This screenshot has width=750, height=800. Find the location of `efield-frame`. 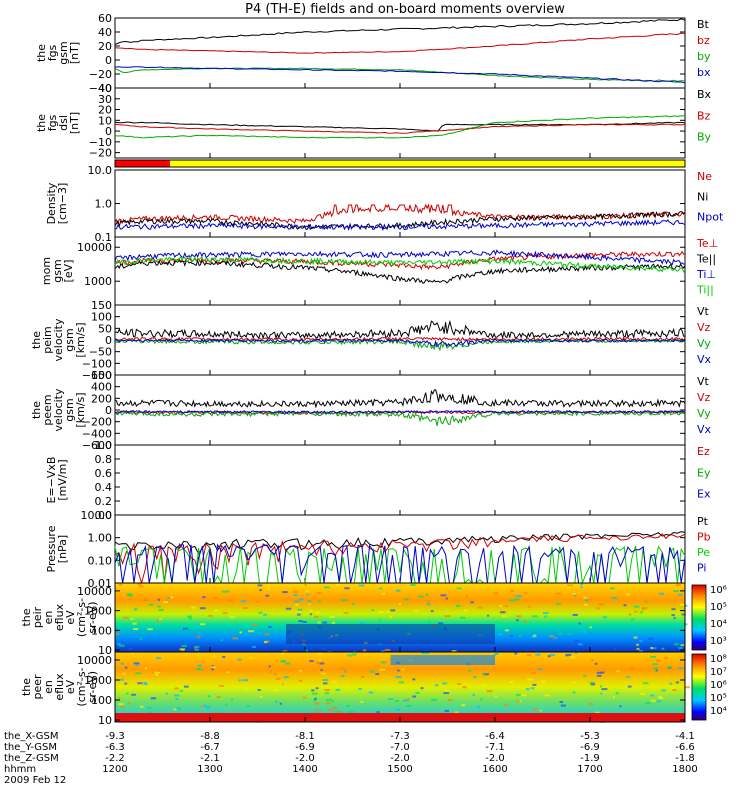

efield-frame is located at coordinates (400, 480).